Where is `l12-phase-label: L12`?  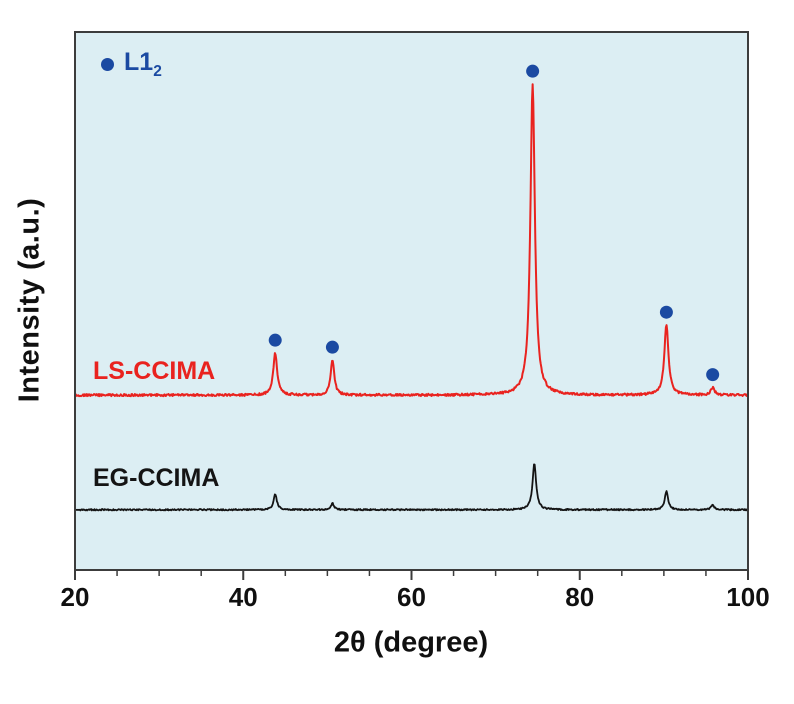
l12-phase-label: L12 is located at coordinates (143, 64).